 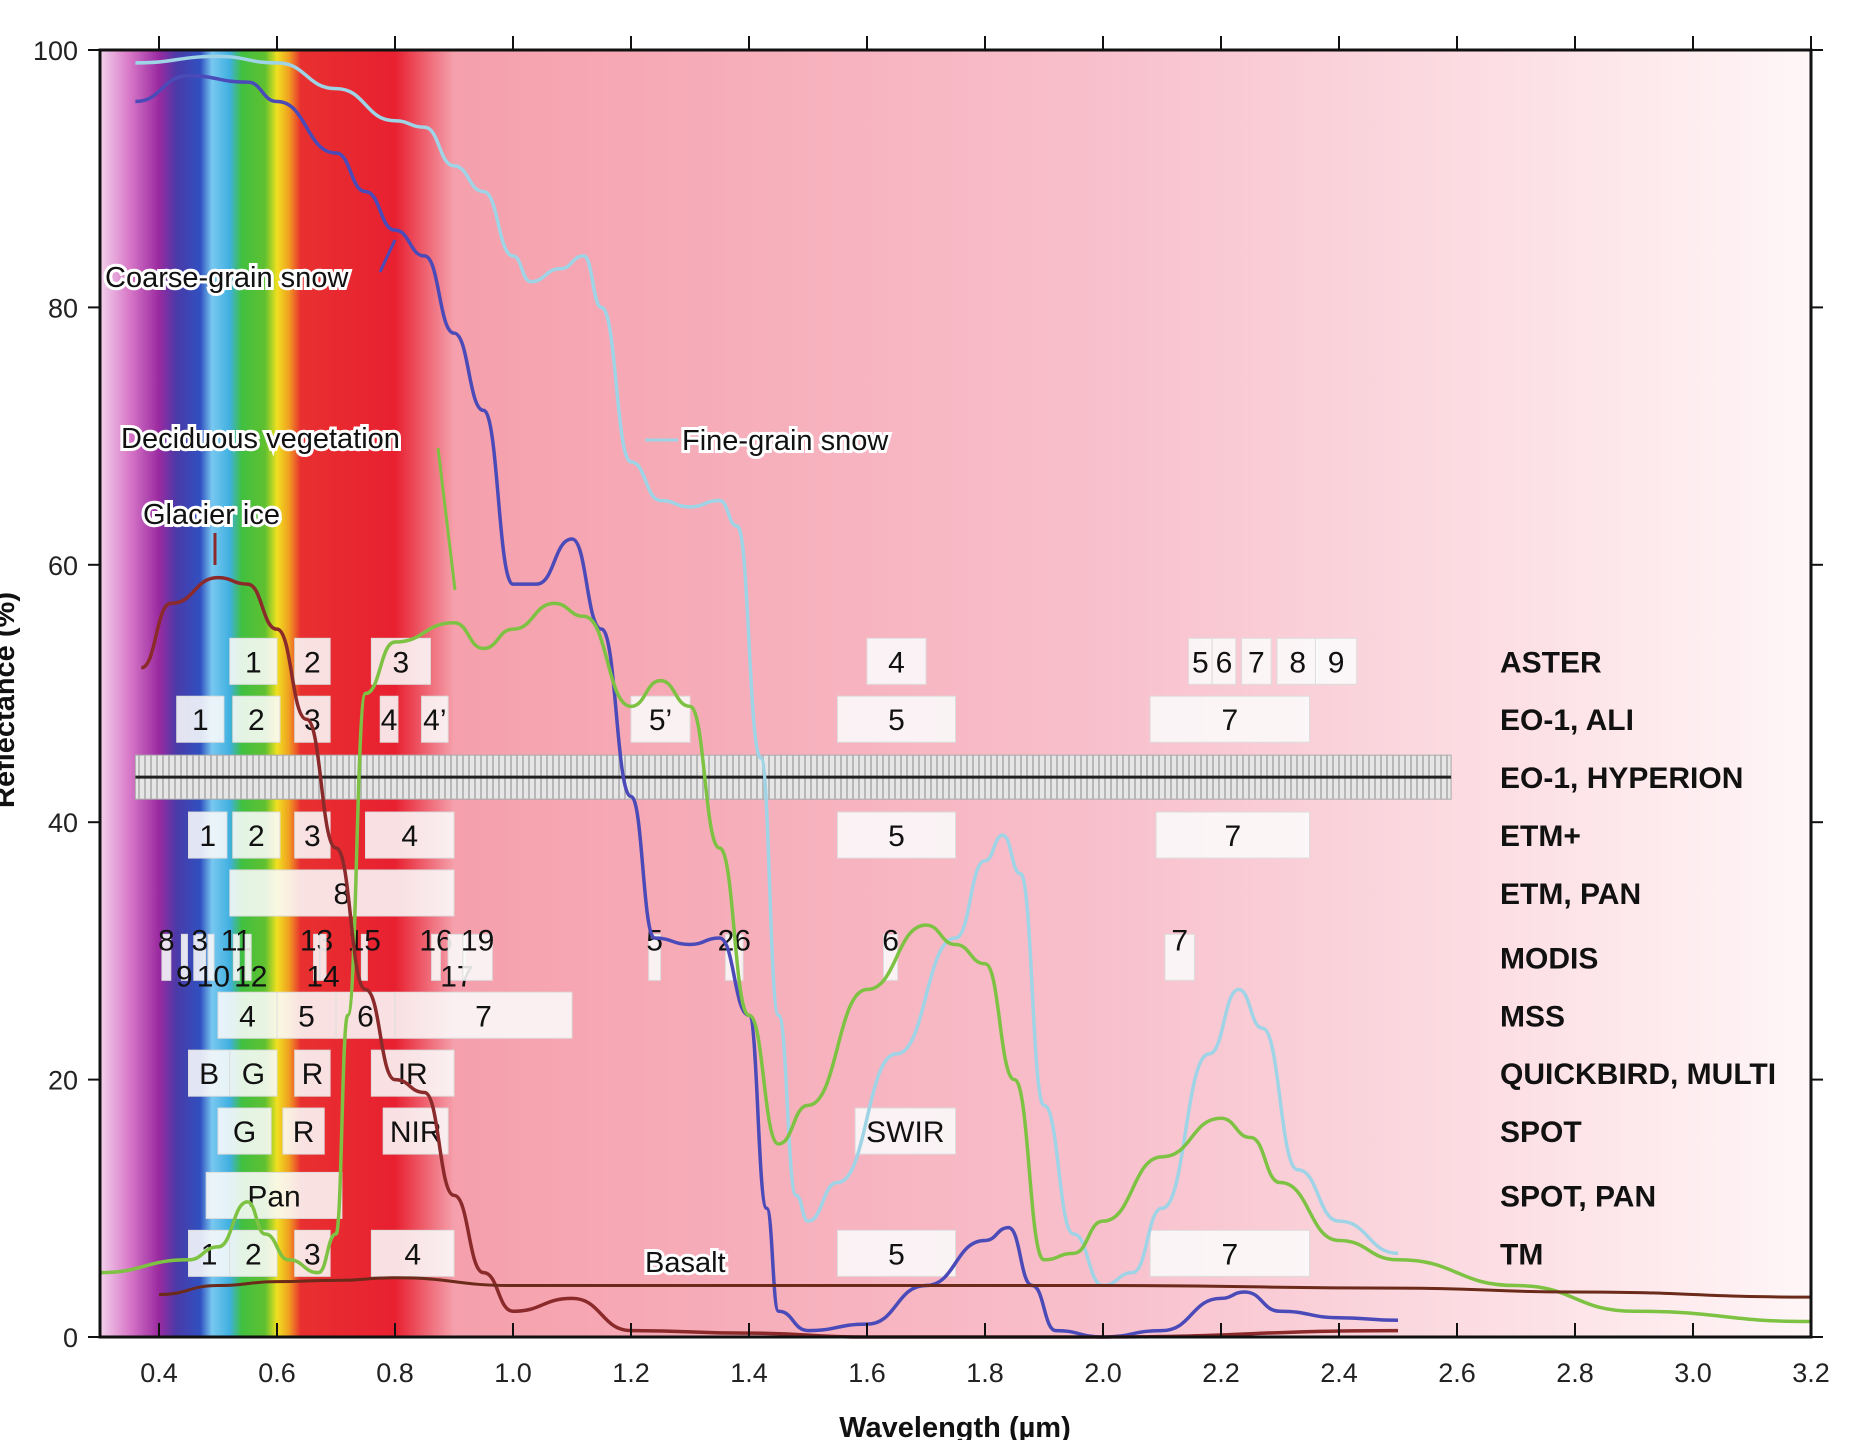 I want to click on y-tick-label: 60, so click(x=63, y=566).